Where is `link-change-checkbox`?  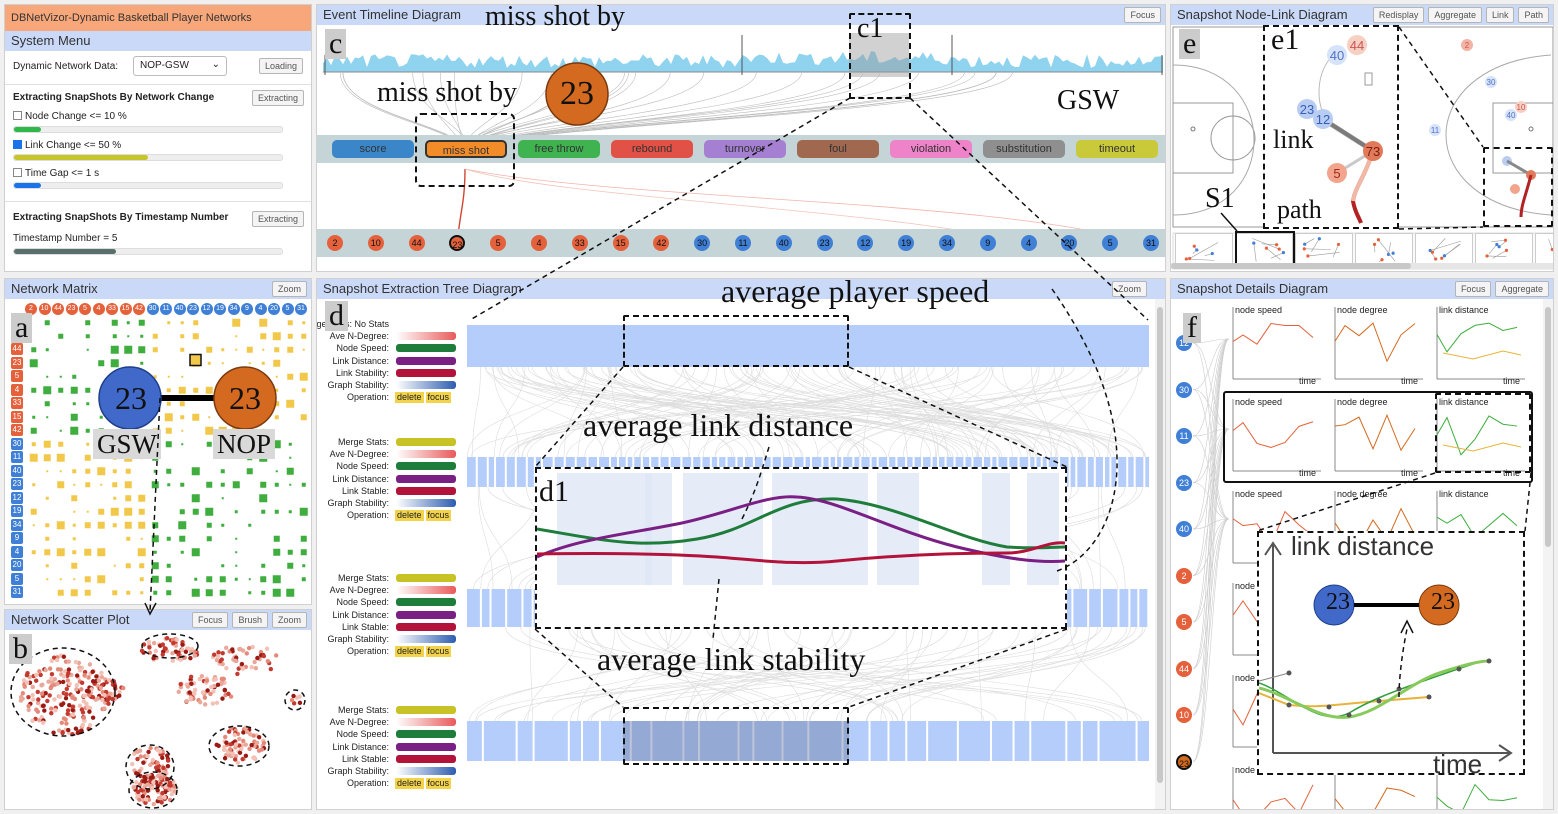 link-change-checkbox is located at coordinates (17, 144).